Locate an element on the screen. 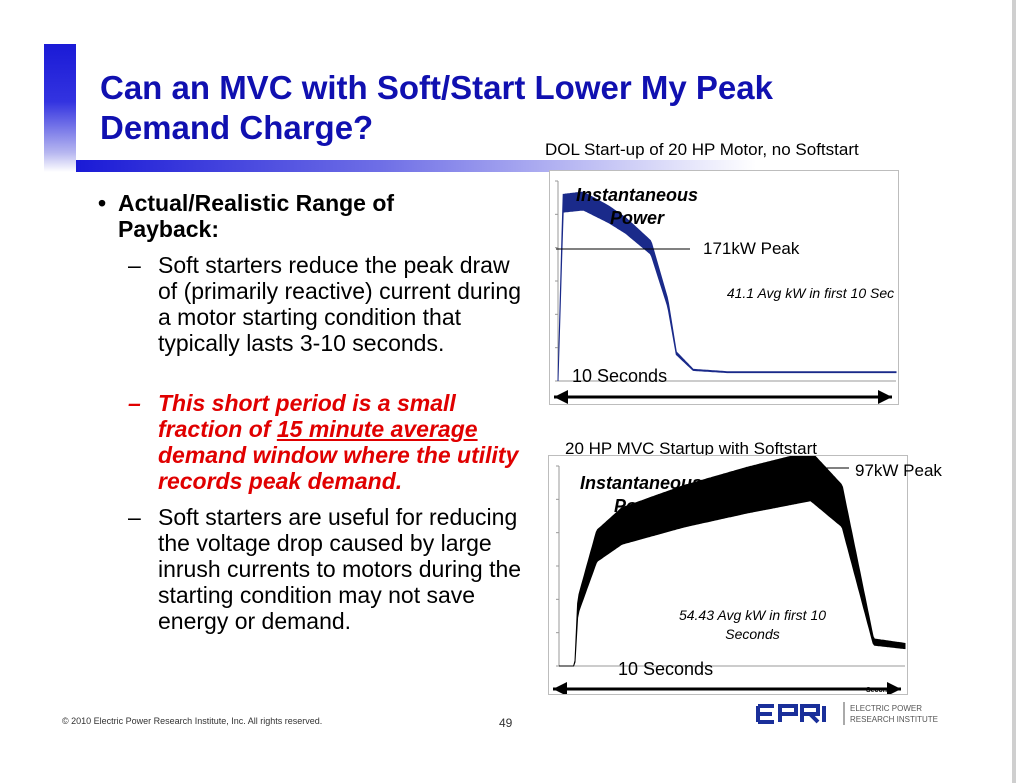 This screenshot has width=1016, height=783. slide-edge is located at coordinates (1014, 391).